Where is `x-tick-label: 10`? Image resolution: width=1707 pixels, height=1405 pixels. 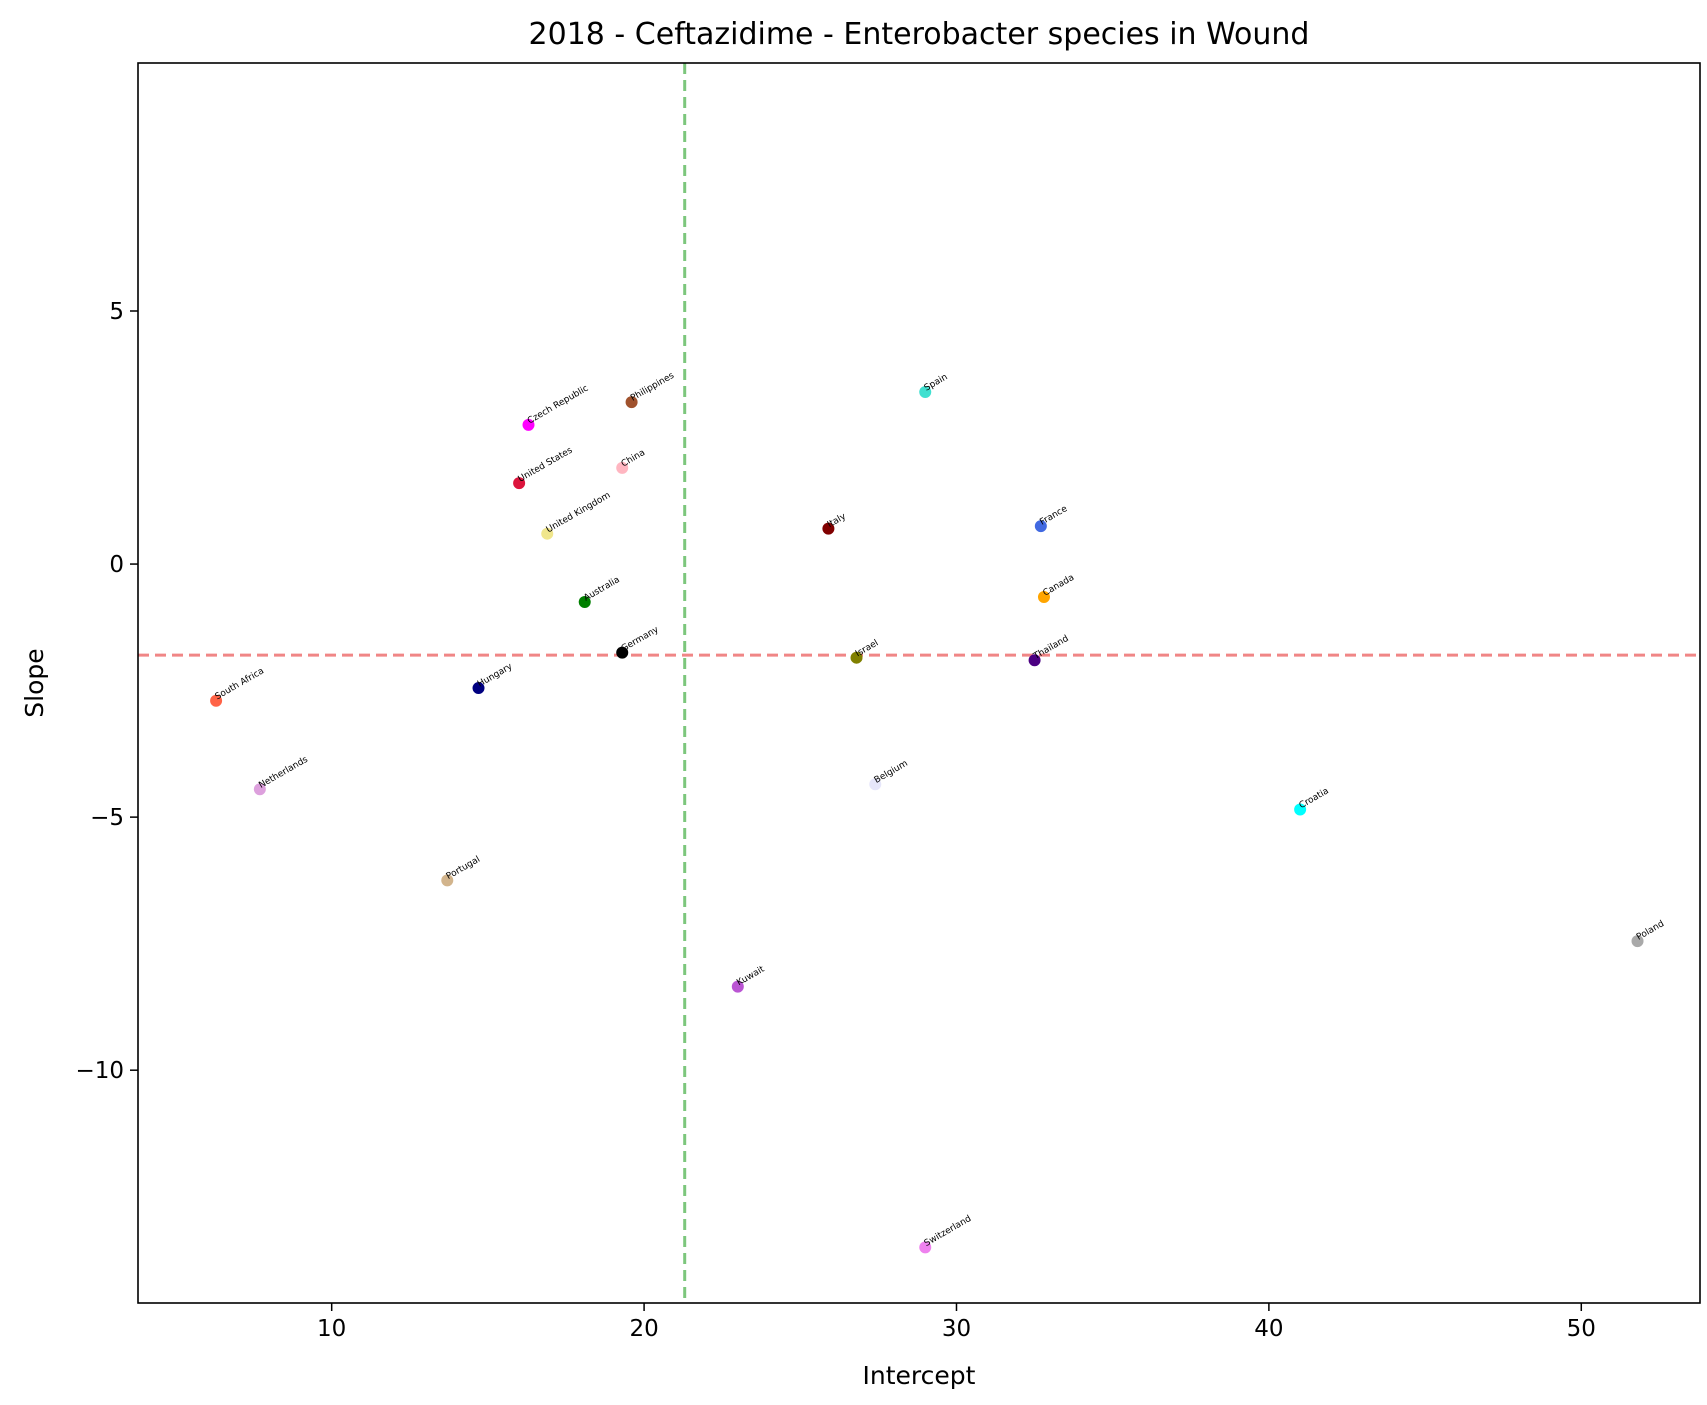
x-tick-label: 10 is located at coordinates (331, 1329).